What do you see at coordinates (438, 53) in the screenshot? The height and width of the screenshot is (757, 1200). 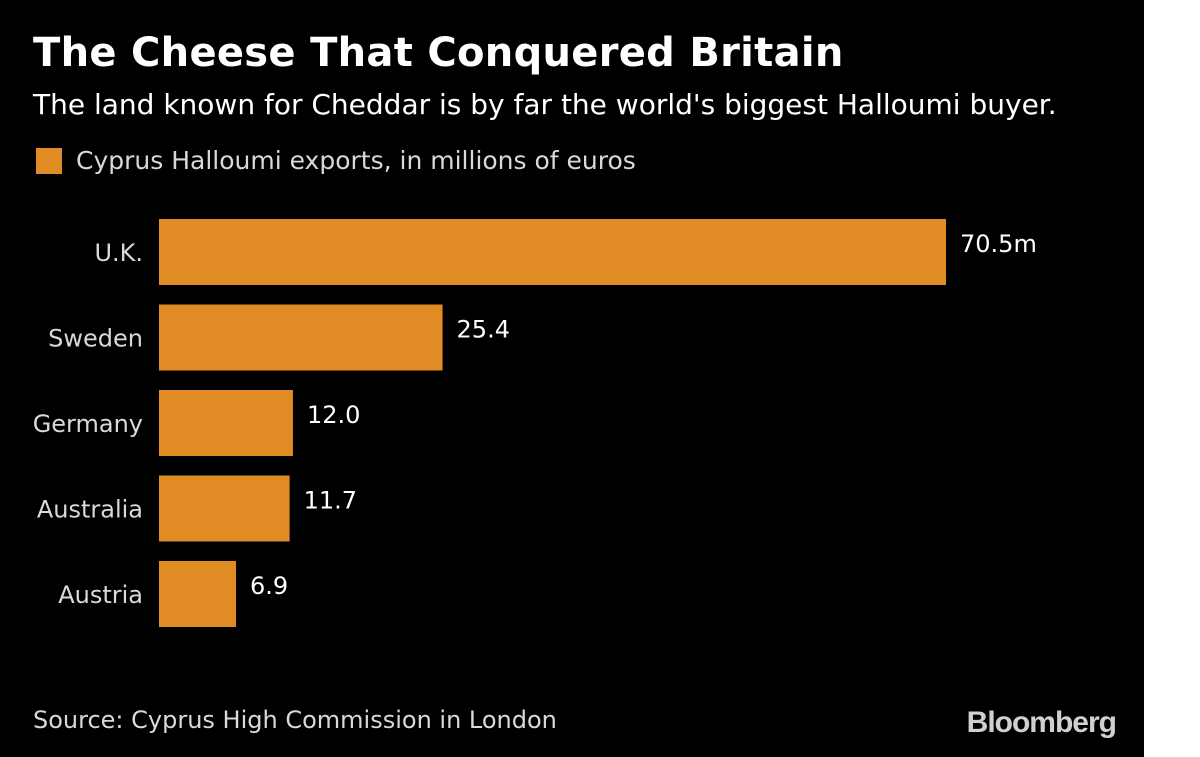 I see `chart-title: The Cheese That Conquered Britain` at bounding box center [438, 53].